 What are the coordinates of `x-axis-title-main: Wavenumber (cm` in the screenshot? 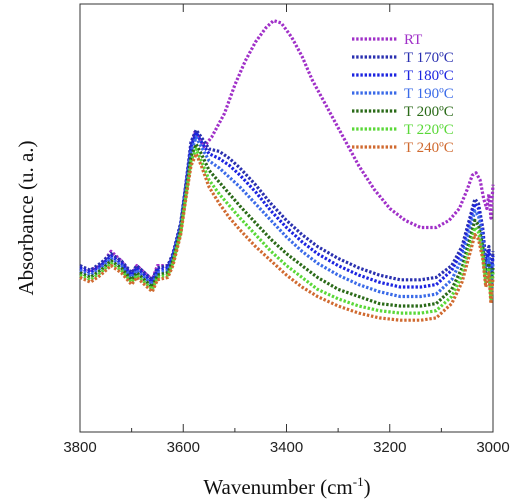 It's located at (277, 487).